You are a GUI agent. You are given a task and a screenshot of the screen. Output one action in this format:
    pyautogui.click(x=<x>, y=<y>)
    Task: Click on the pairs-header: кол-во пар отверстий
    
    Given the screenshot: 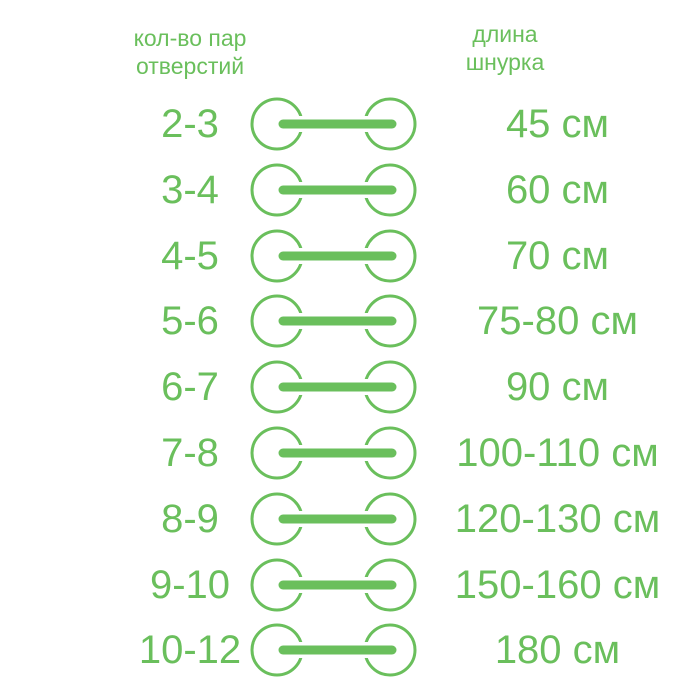 What is the action you would take?
    pyautogui.click(x=190, y=52)
    